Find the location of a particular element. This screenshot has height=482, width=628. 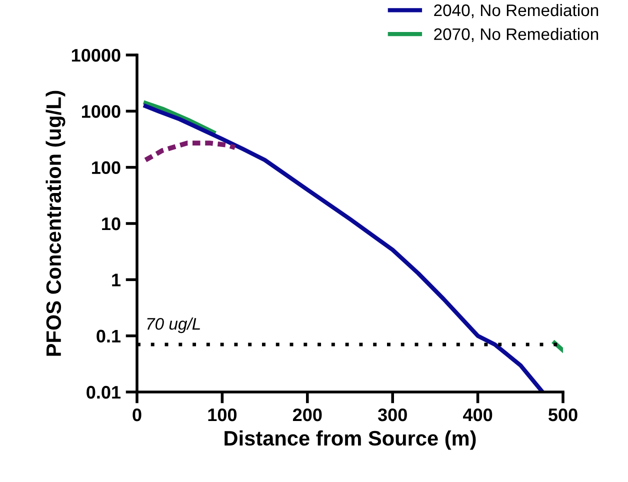

y-axis-title: PFOS Concentration (ug/L) is located at coordinates (56, 223).